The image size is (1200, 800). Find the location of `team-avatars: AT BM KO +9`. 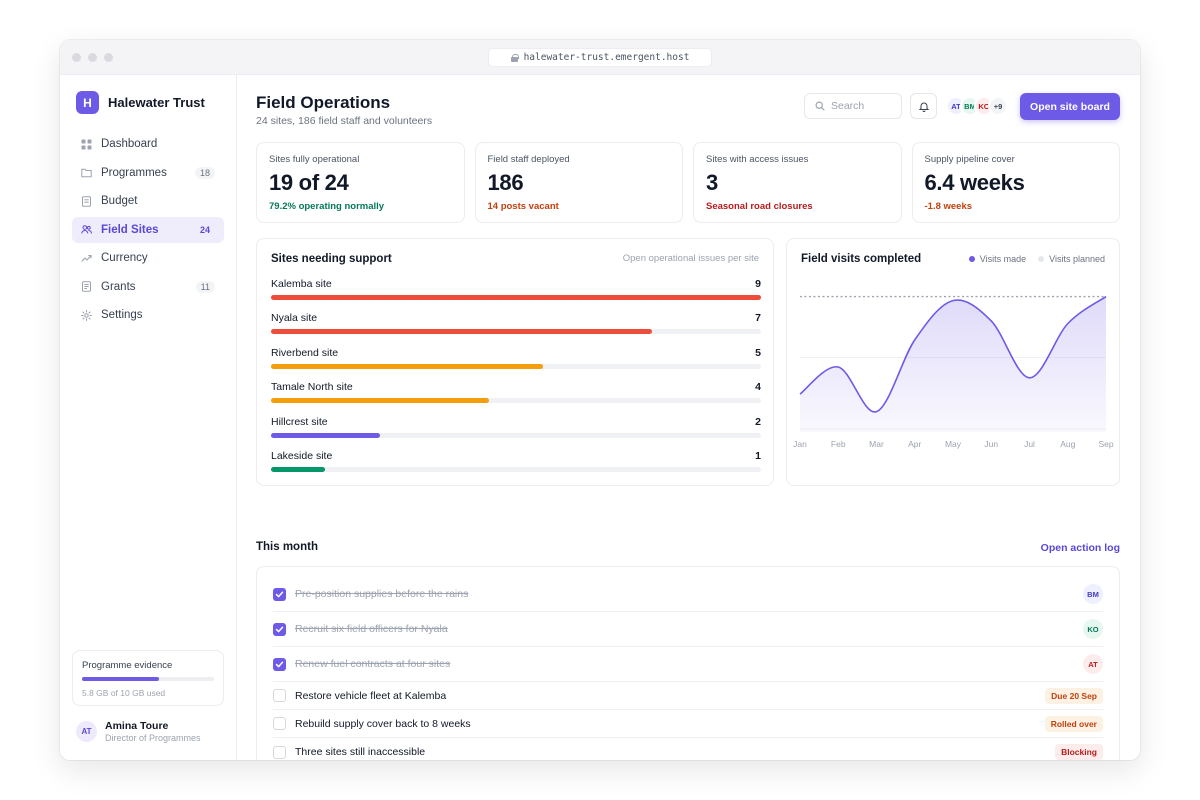

team-avatars: AT BM KO +9 is located at coordinates (977, 106).